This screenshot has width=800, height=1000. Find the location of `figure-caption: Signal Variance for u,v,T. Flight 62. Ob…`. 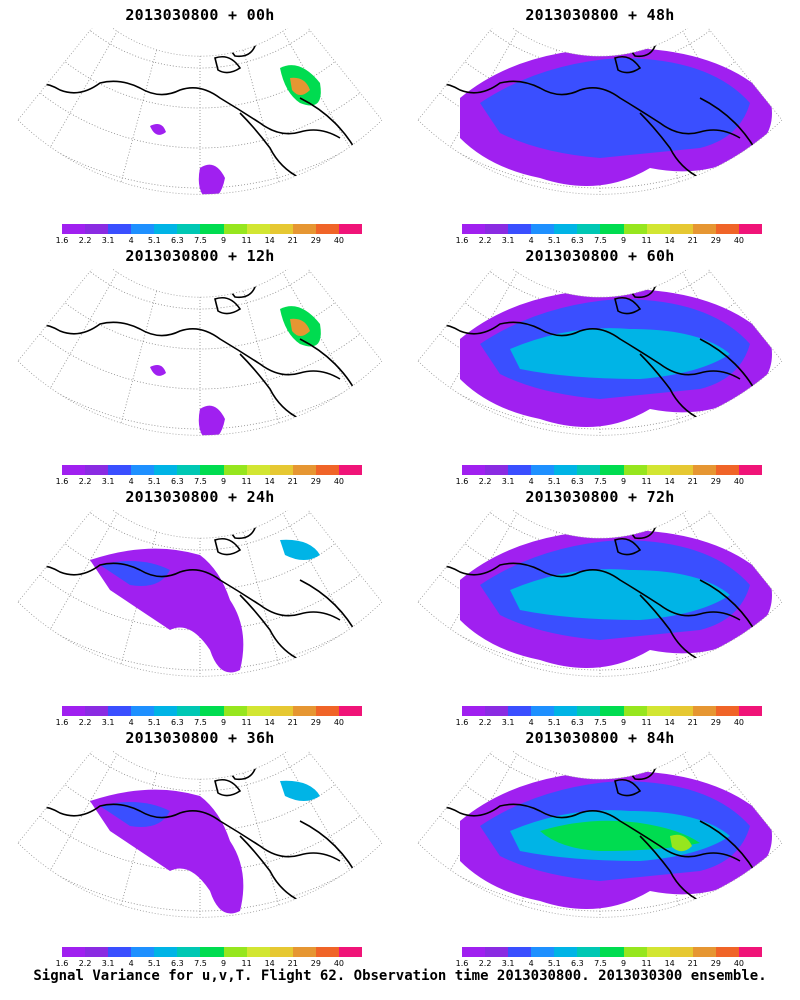

figure-caption: Signal Variance for u,v,T. Flight 62. Ob… is located at coordinates (400, 976).